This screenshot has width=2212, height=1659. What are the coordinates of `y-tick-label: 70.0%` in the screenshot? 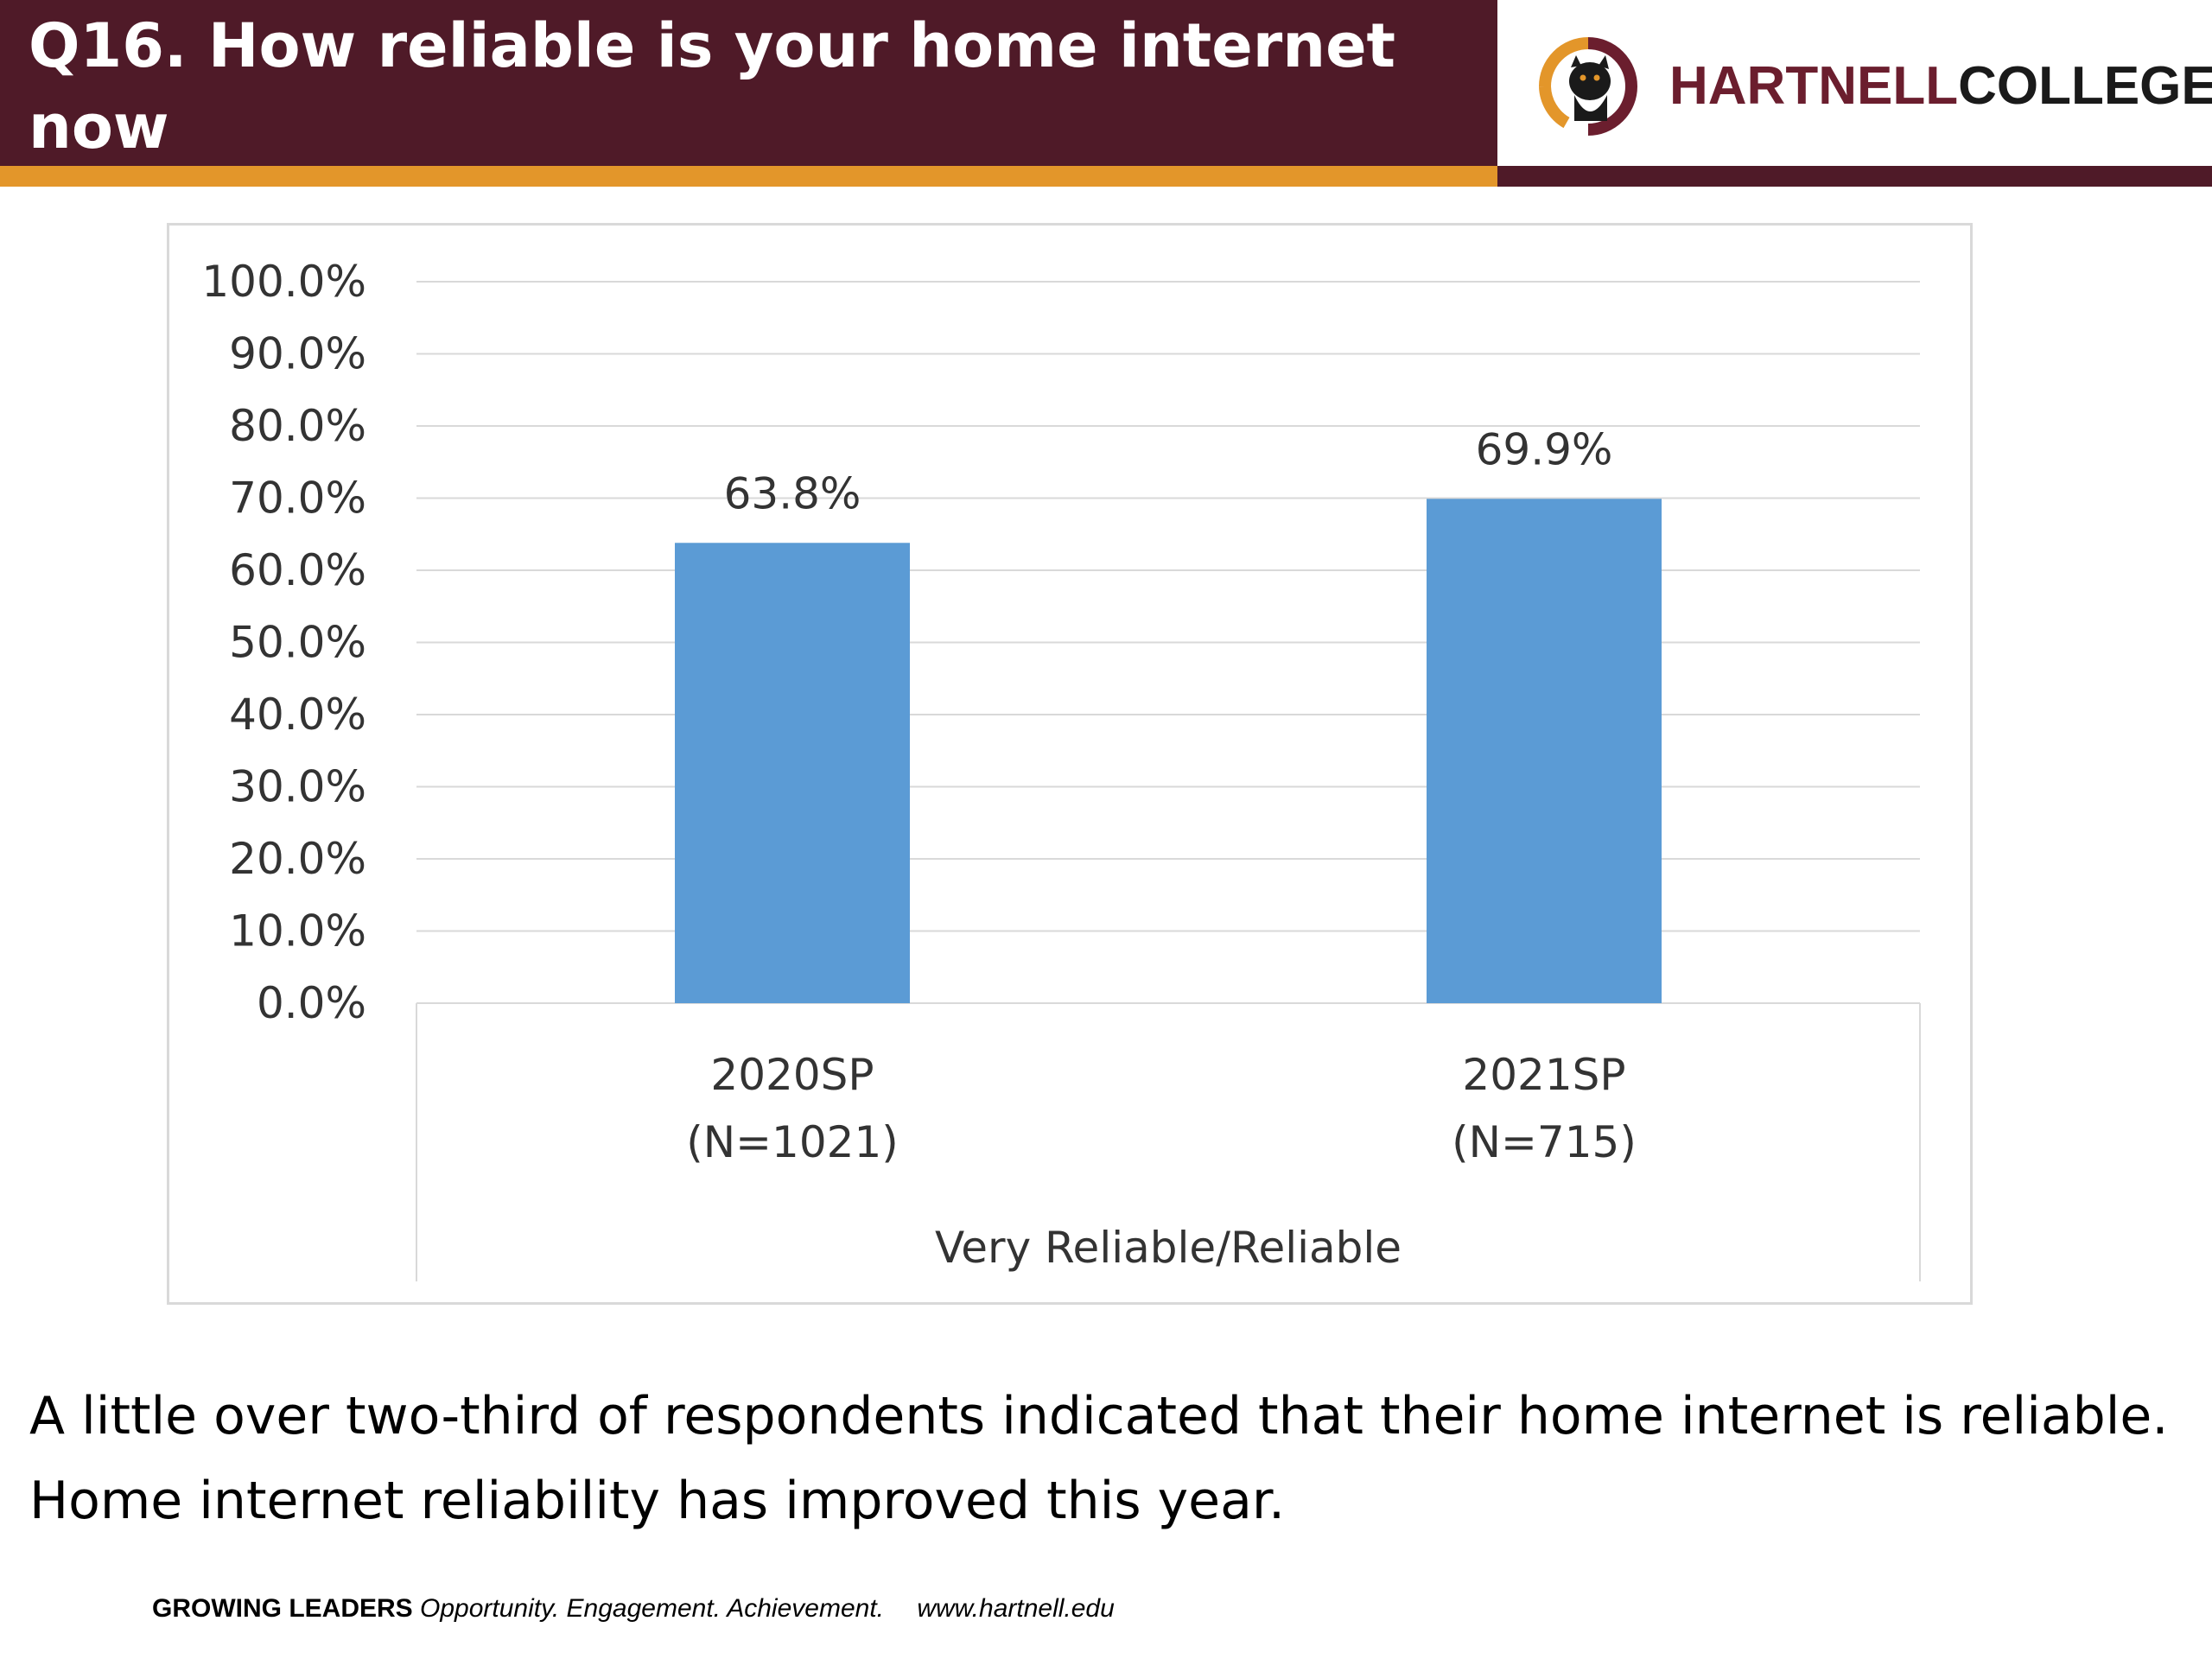 It's located at (297, 499).